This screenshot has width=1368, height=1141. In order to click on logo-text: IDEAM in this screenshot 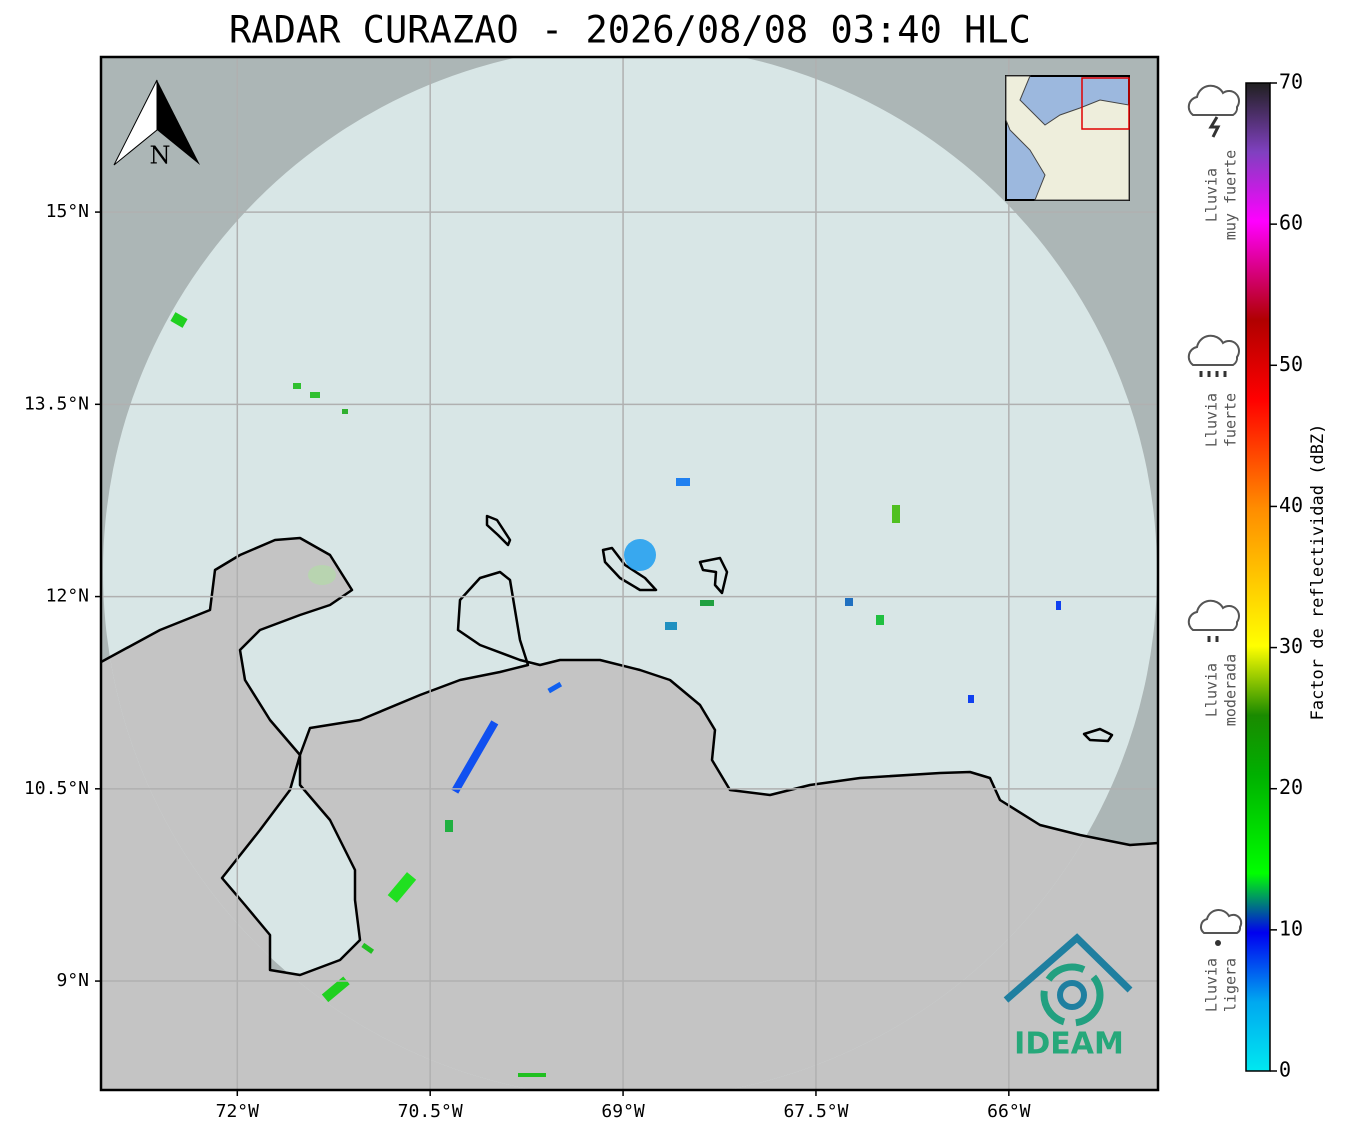, I will do `click(1069, 1044)`.